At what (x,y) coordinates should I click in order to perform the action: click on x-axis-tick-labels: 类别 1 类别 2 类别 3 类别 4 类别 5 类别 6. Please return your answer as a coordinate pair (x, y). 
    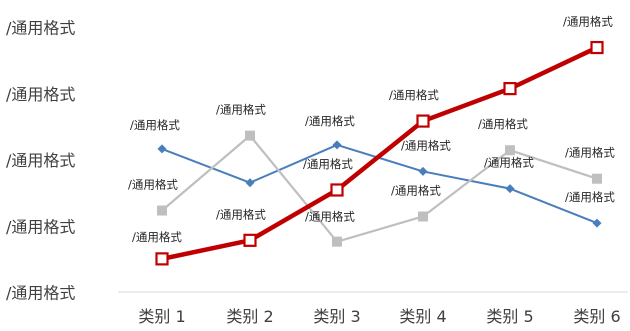
    Looking at the image, I should click on (379, 316).